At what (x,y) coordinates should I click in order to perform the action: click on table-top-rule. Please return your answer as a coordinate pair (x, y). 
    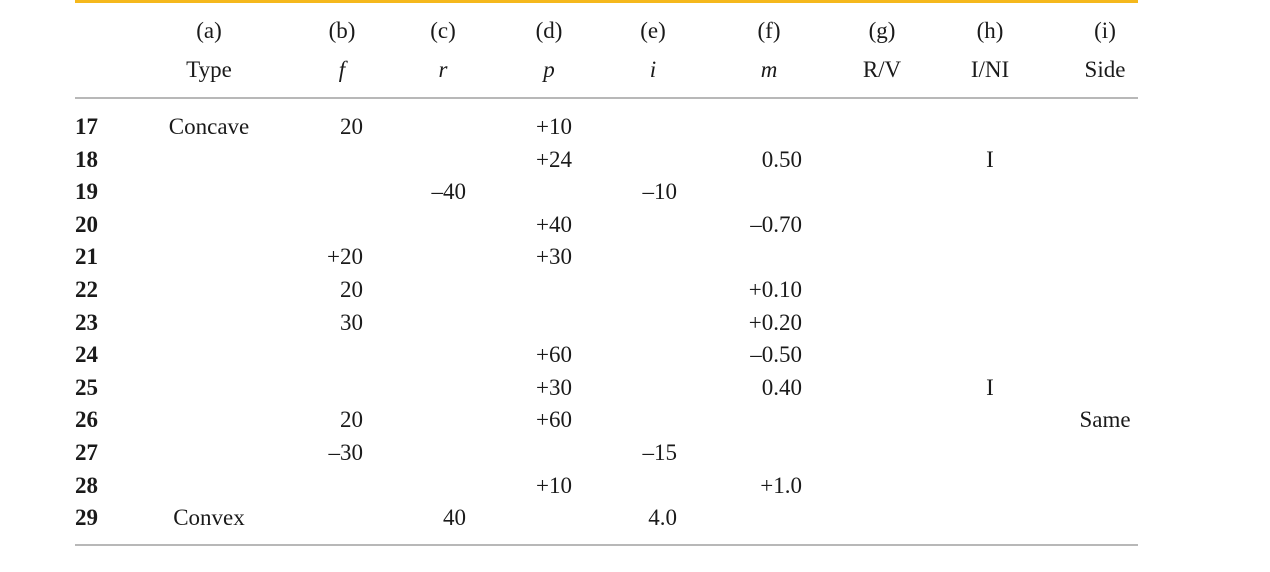
    Looking at the image, I should click on (606, 1).